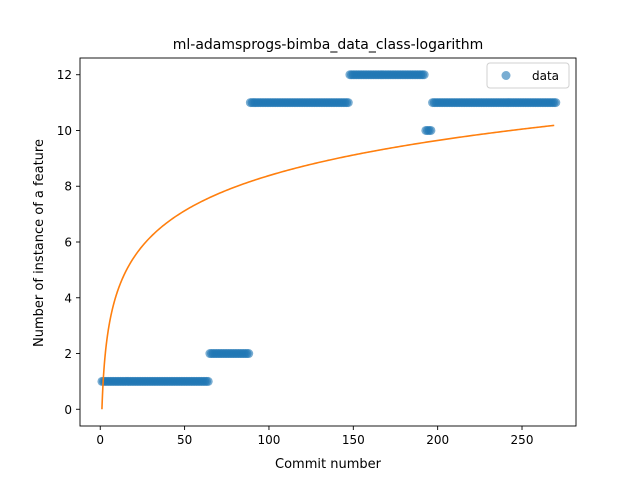  What do you see at coordinates (68, 187) in the screenshot?
I see `y-tick-label: 8` at bounding box center [68, 187].